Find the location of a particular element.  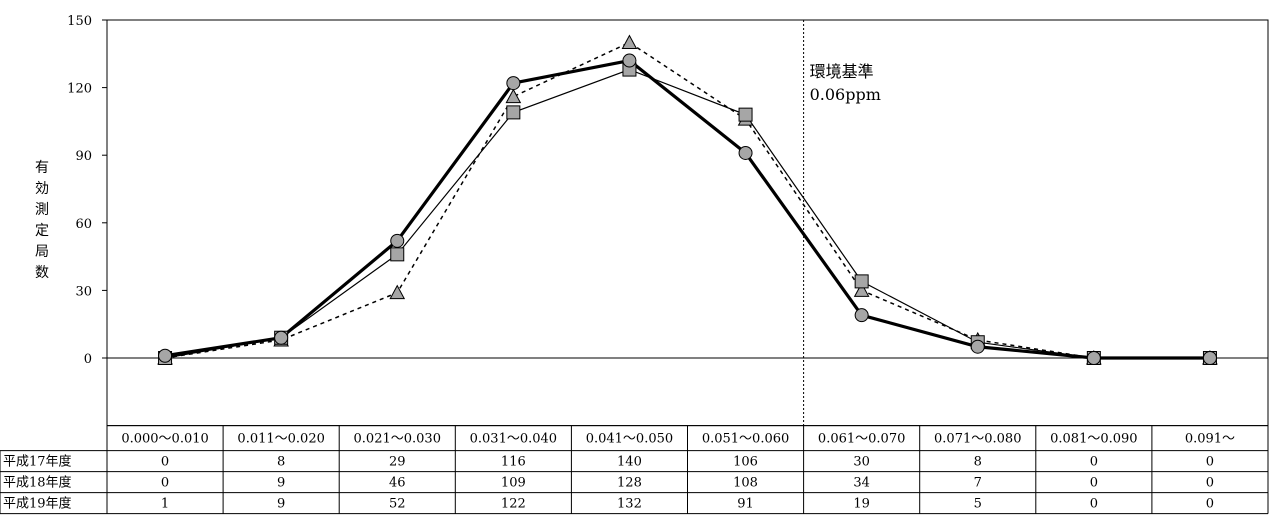

table-cell: 29 is located at coordinates (397, 462).